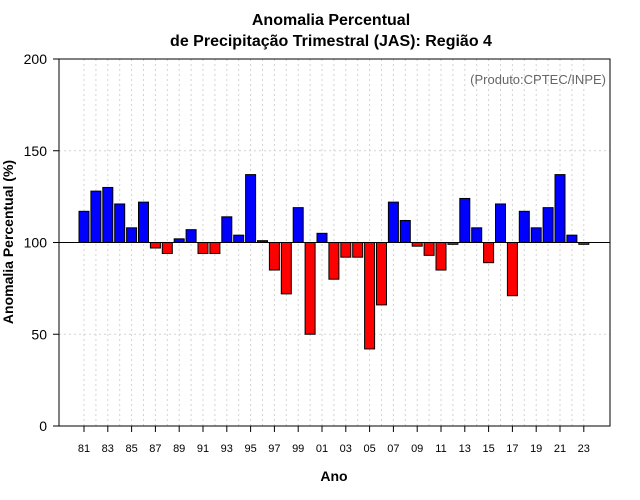  What do you see at coordinates (538, 79) in the screenshot?
I see `source-note: (Produto:CPTEC/INPE)` at bounding box center [538, 79].